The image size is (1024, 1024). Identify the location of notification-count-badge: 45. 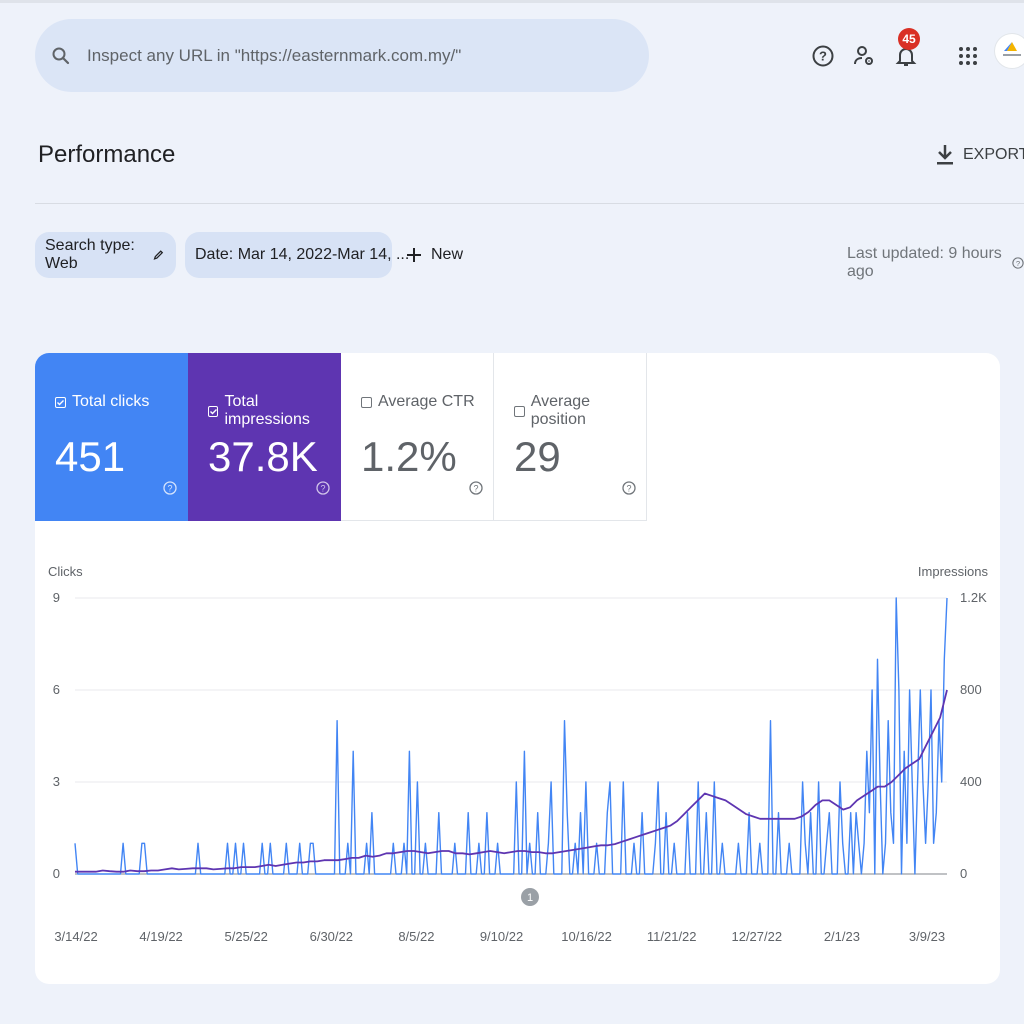
(909, 39).